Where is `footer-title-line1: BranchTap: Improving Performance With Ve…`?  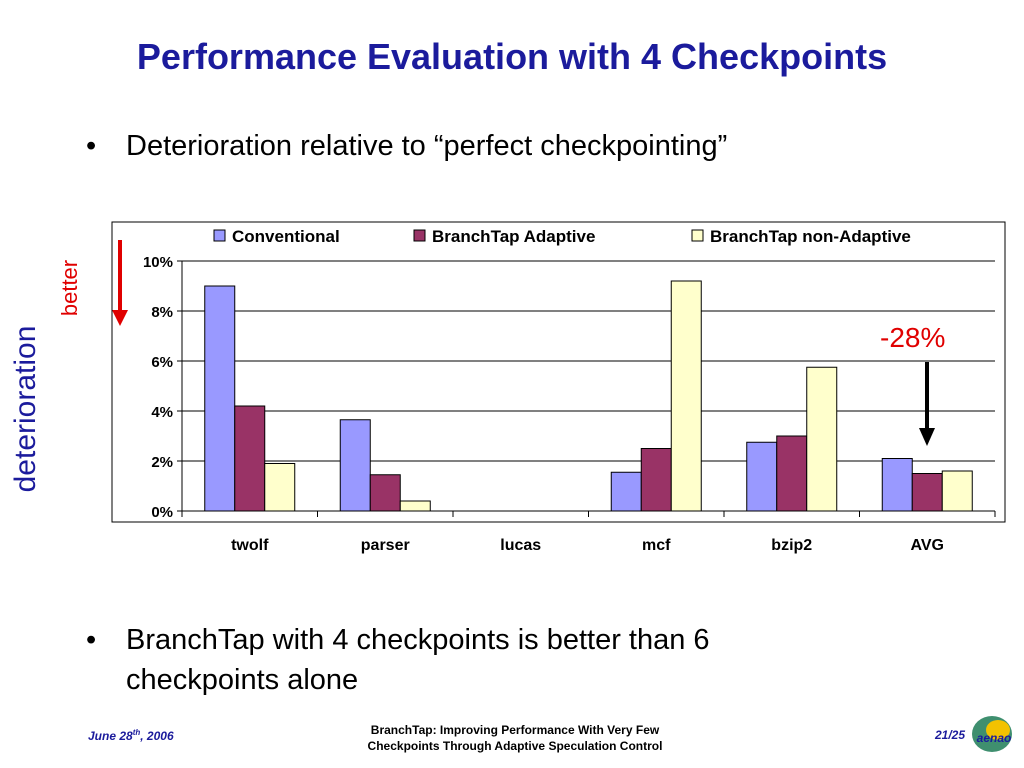 footer-title-line1: BranchTap: Improving Performance With Ve… is located at coordinates (515, 730).